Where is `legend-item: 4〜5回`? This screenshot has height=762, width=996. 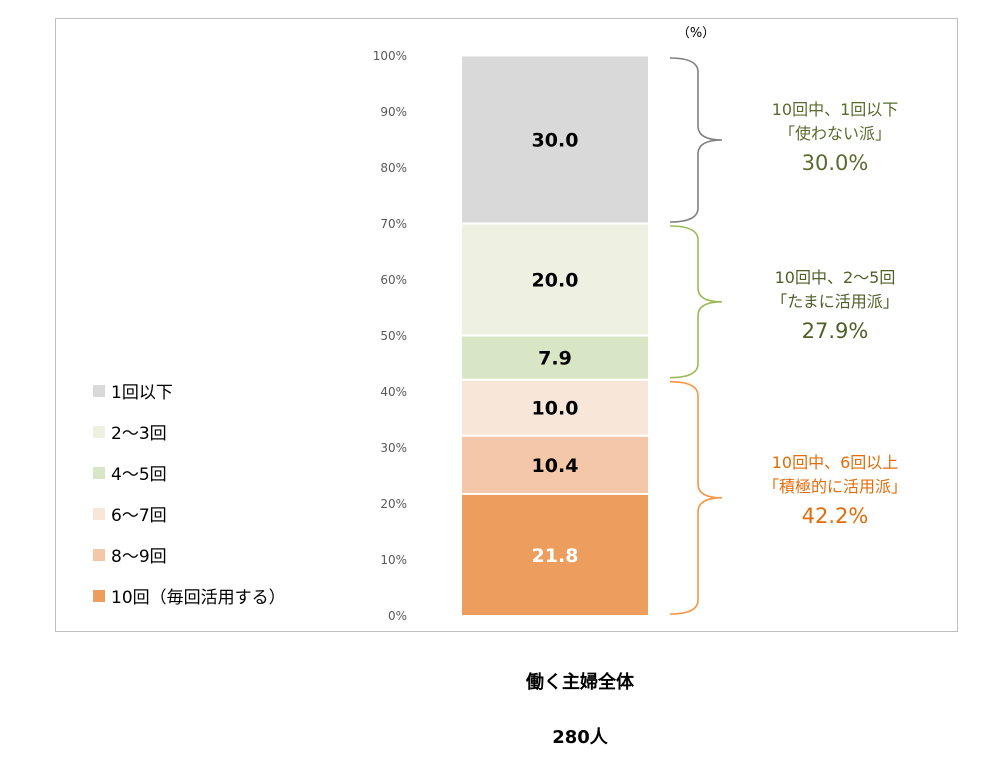
legend-item: 4〜5回 is located at coordinates (189, 472).